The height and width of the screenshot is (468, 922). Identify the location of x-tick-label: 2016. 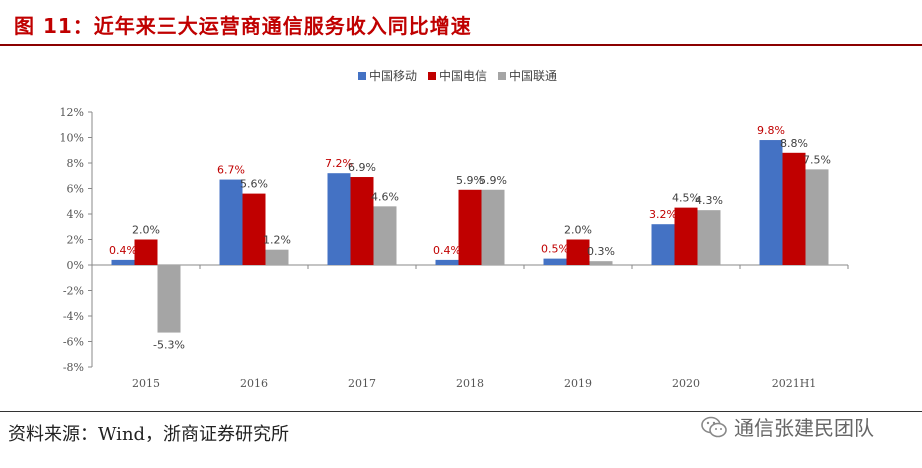
(254, 383).